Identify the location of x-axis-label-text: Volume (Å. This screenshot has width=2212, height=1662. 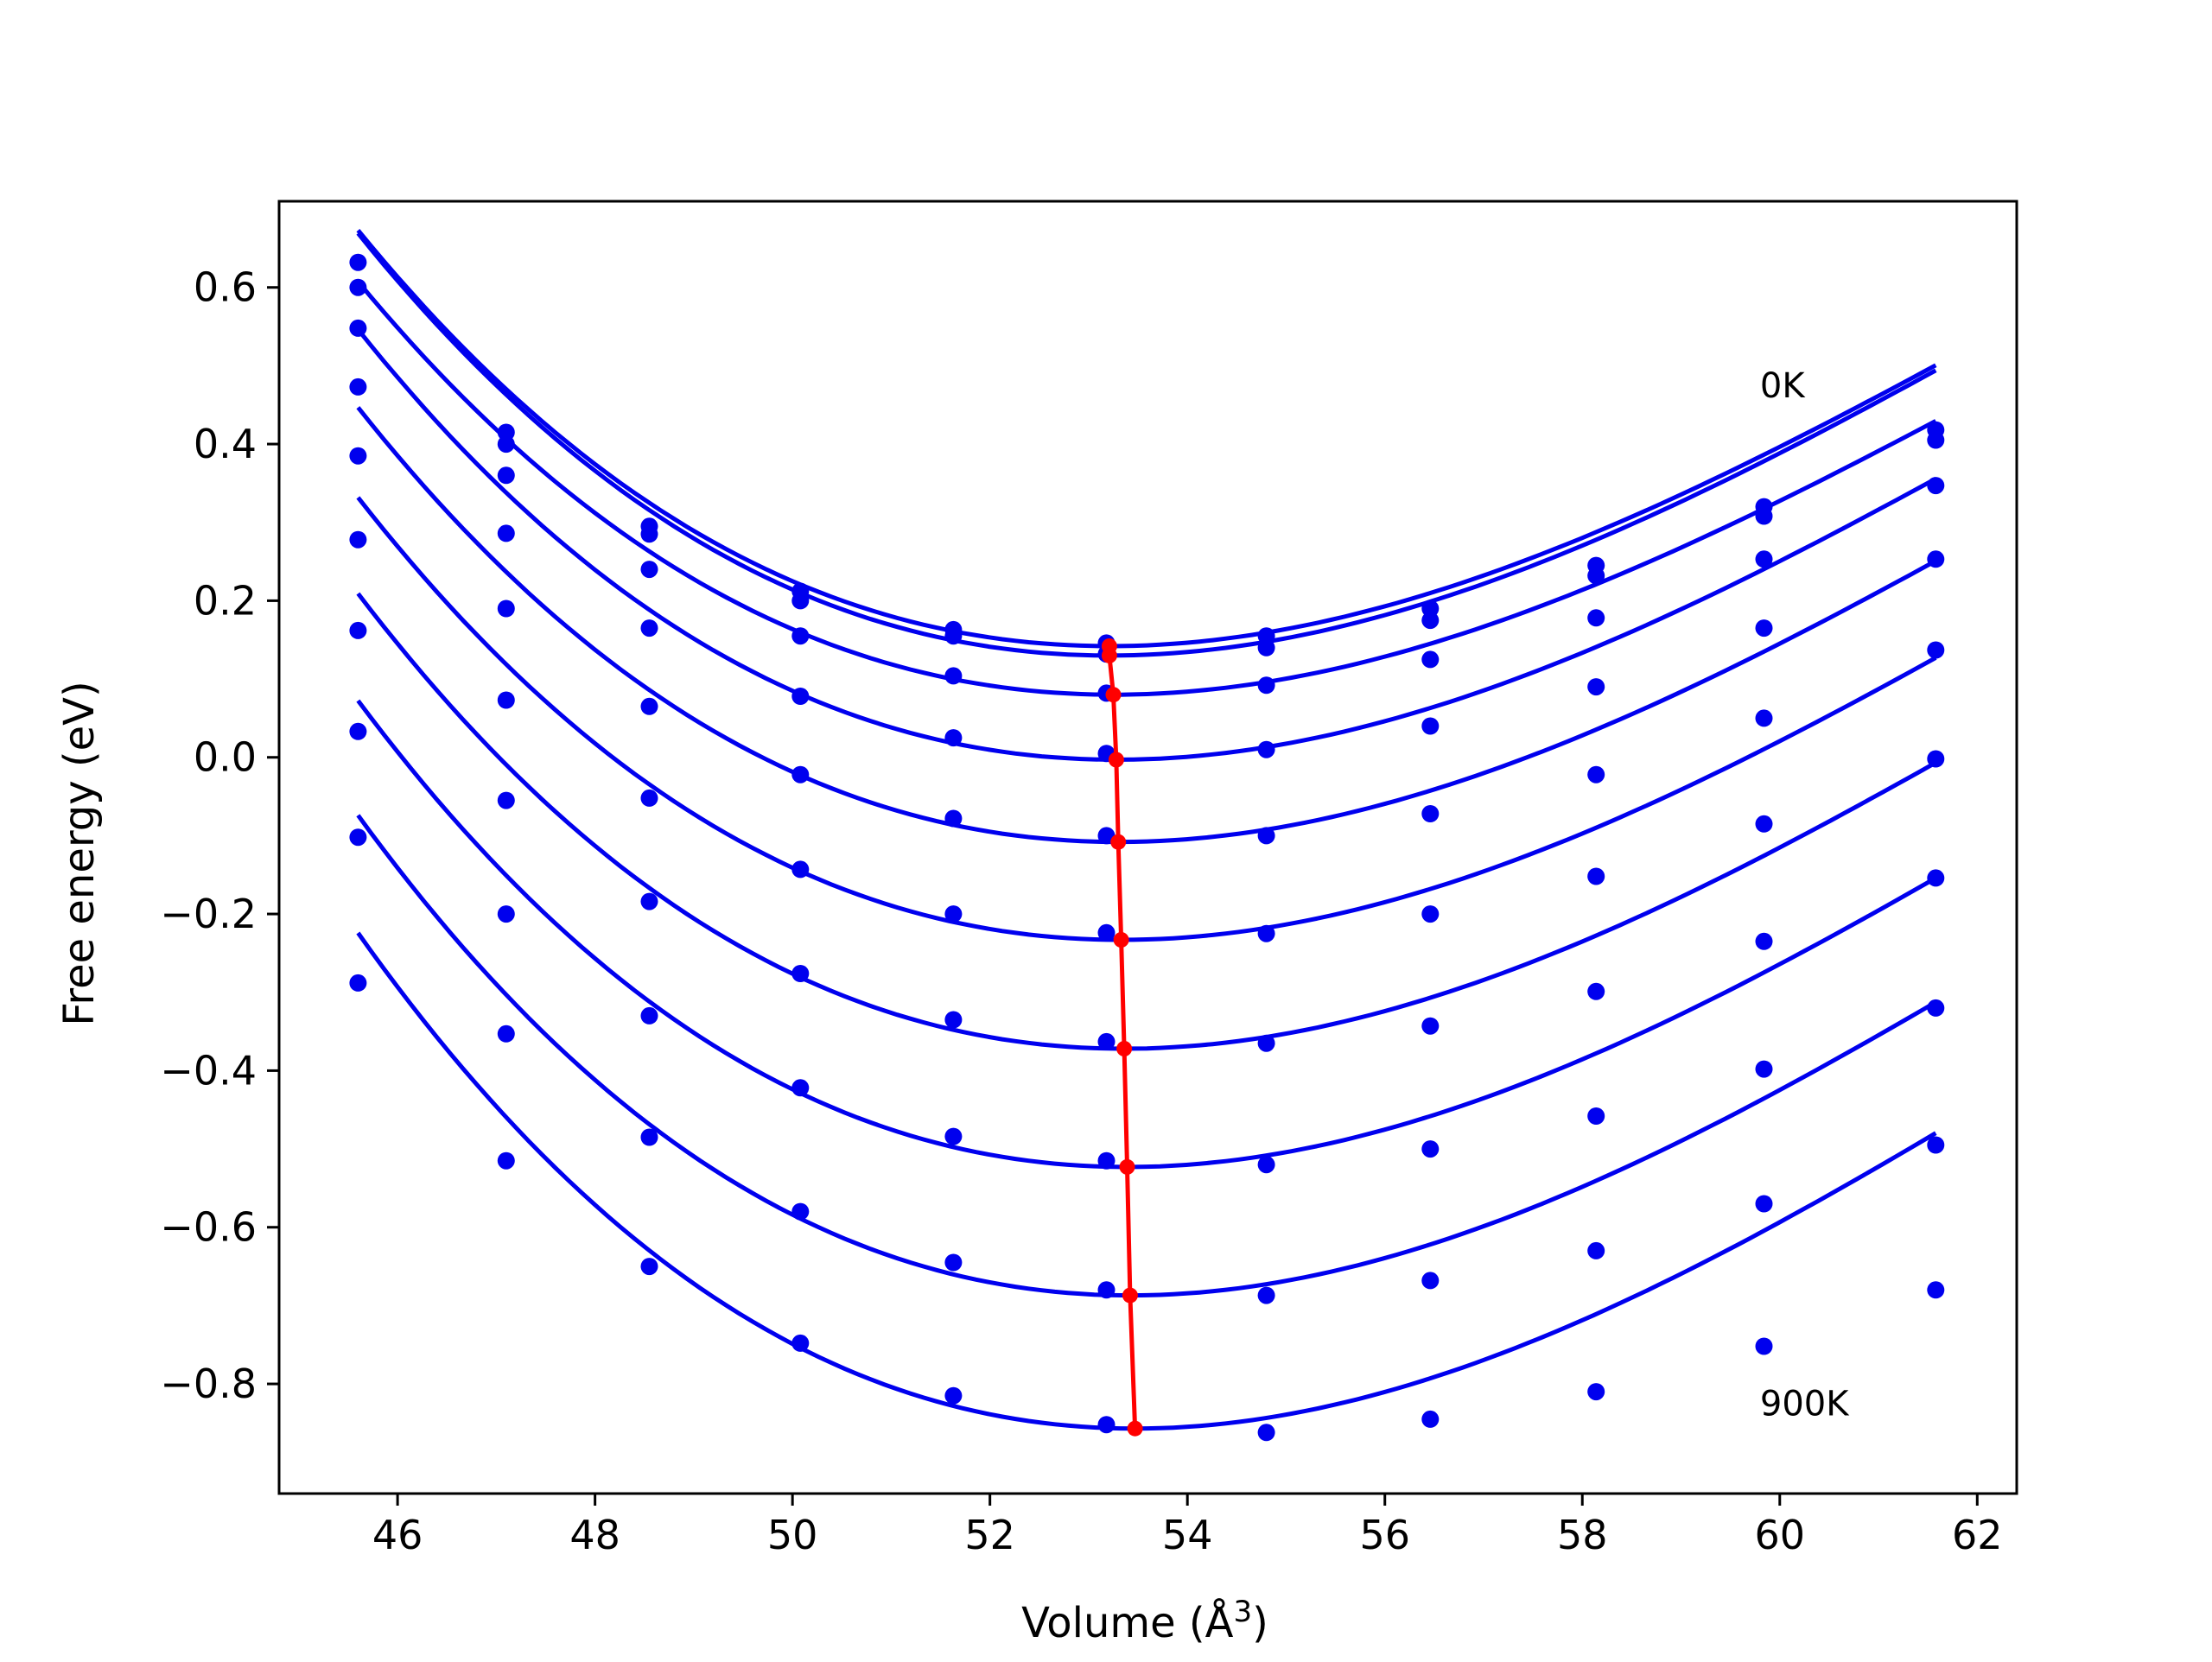
(1127, 1622).